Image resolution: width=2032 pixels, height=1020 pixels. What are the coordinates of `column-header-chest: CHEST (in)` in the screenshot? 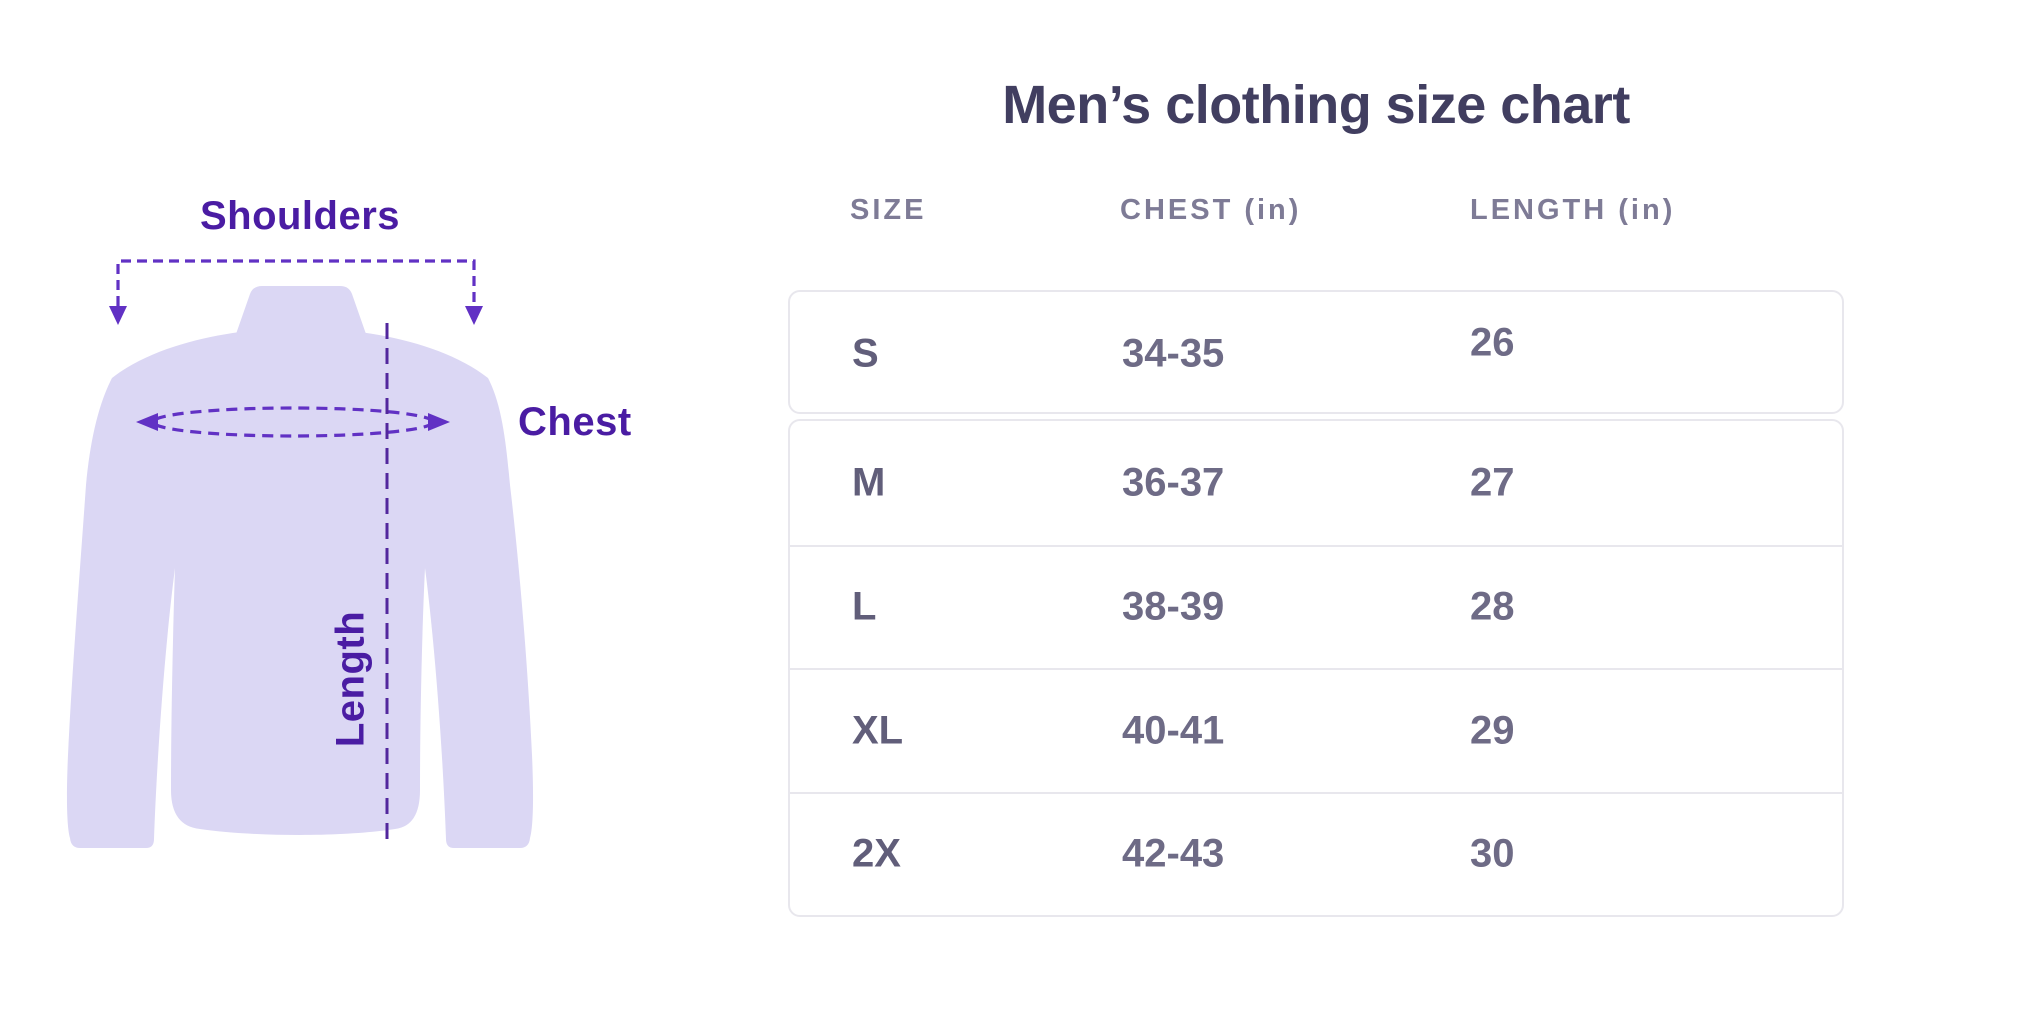 It's located at (1211, 210).